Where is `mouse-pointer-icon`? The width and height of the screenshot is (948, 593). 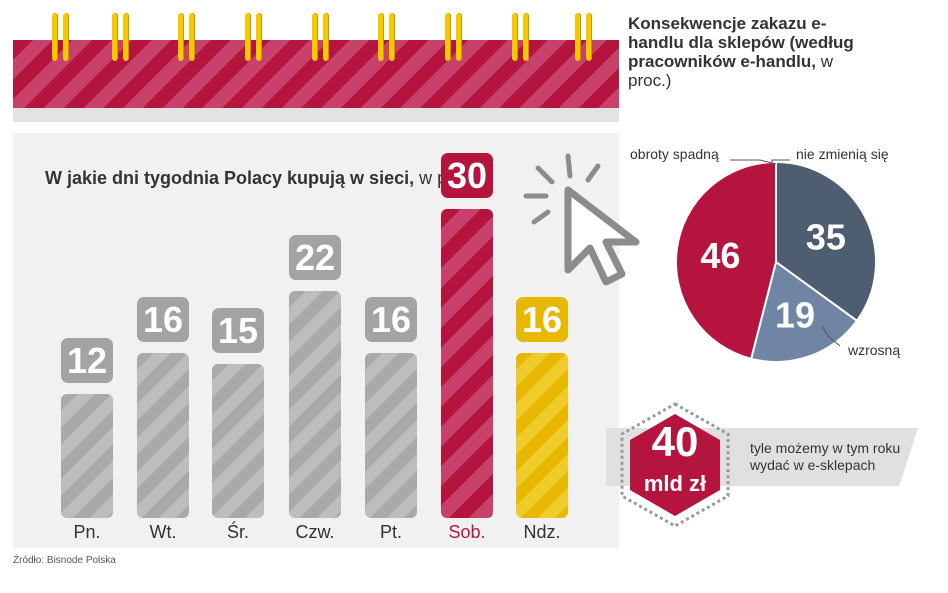
mouse-pointer-icon is located at coordinates (581, 219).